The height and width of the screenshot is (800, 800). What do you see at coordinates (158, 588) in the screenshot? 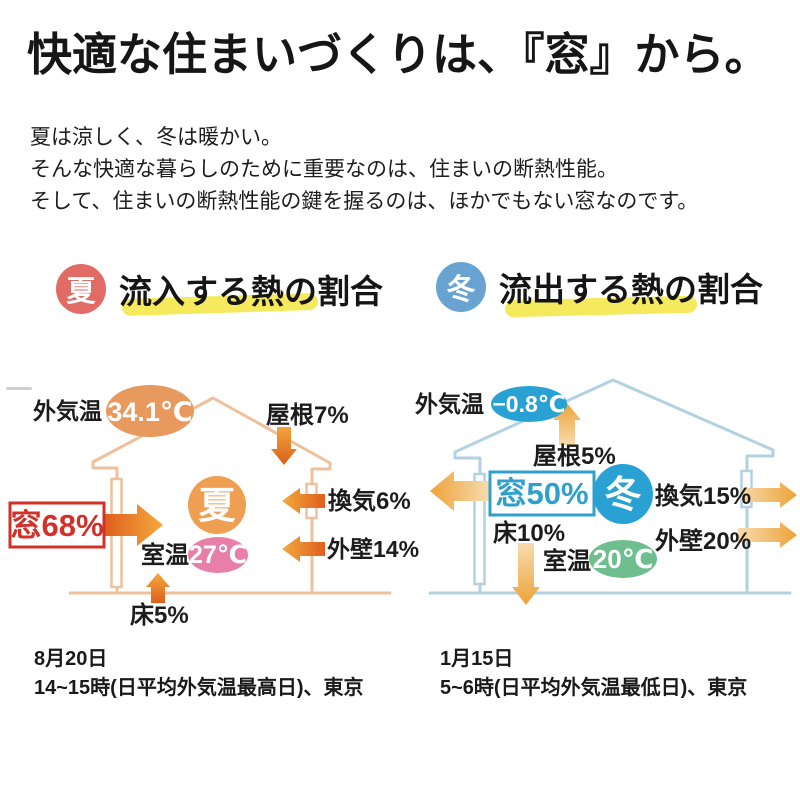
I see `floor-heat-arrow-up` at bounding box center [158, 588].